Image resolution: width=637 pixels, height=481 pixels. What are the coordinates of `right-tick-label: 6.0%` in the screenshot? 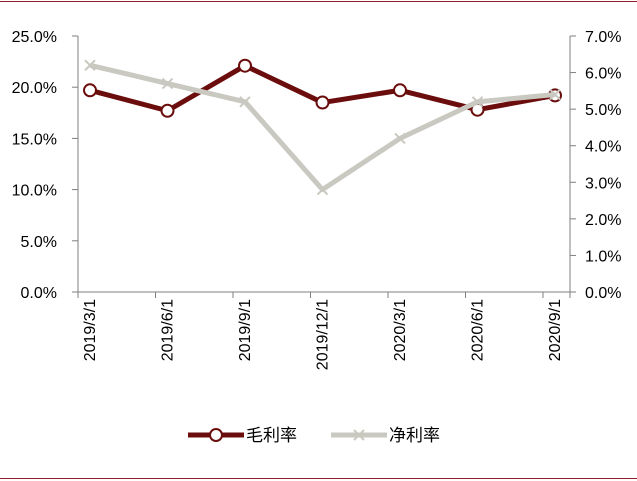 It's located at (603, 74).